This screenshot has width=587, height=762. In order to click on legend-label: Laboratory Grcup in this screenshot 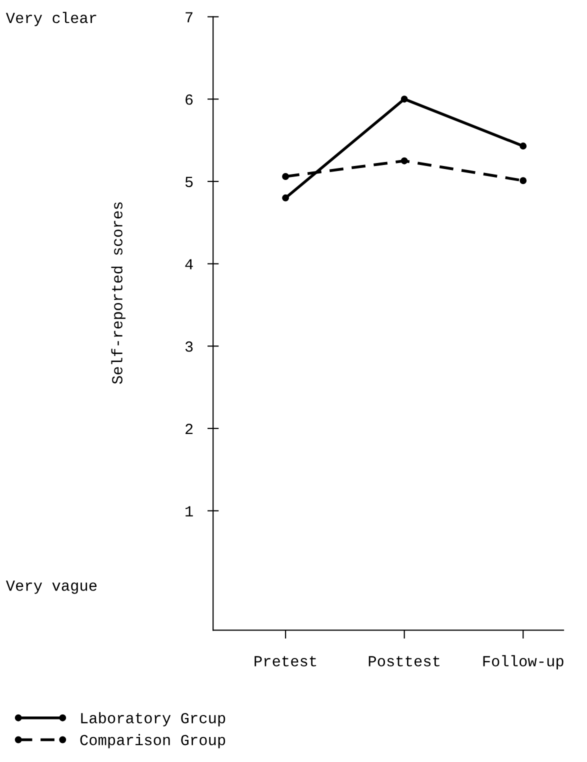, I will do `click(153, 719)`.